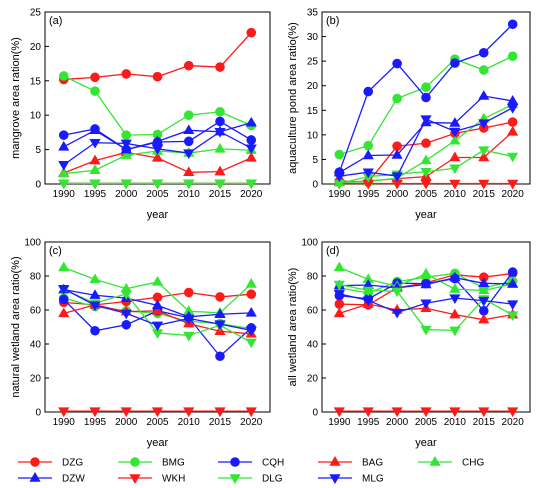 The width and height of the screenshot is (550, 488). What do you see at coordinates (293, 327) in the screenshot?
I see `y-axis-title: all wetland area ratio(%)` at bounding box center [293, 327].